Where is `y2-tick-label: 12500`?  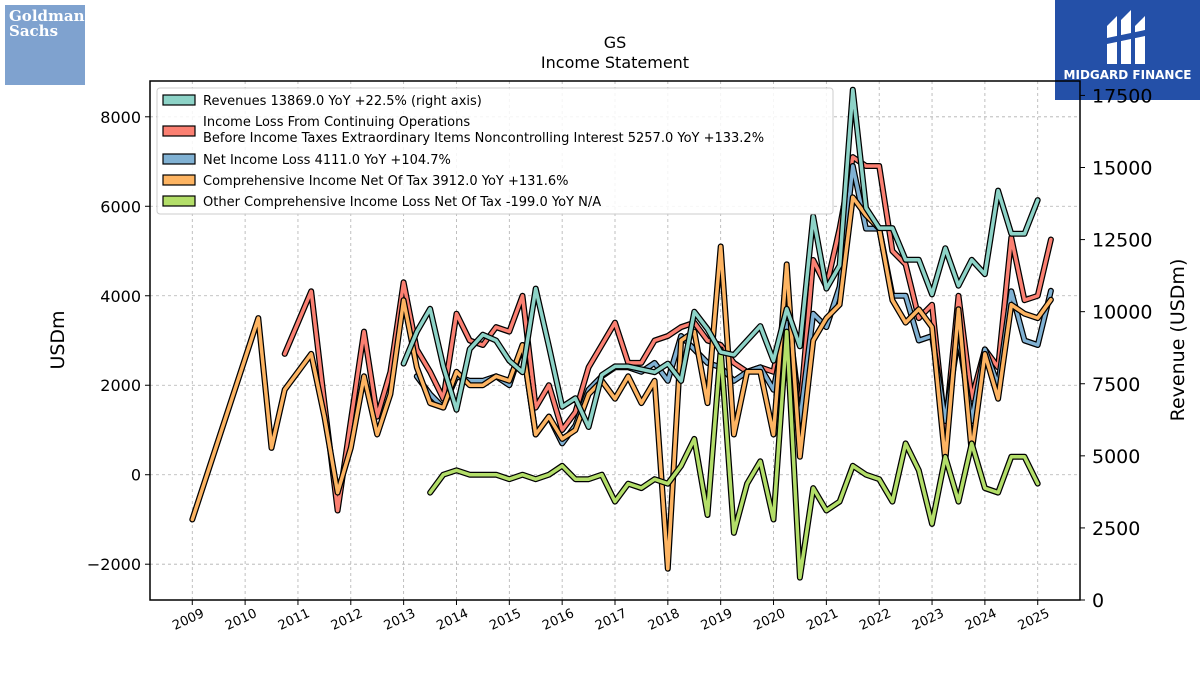 y2-tick-label: 12500 is located at coordinates (1122, 241).